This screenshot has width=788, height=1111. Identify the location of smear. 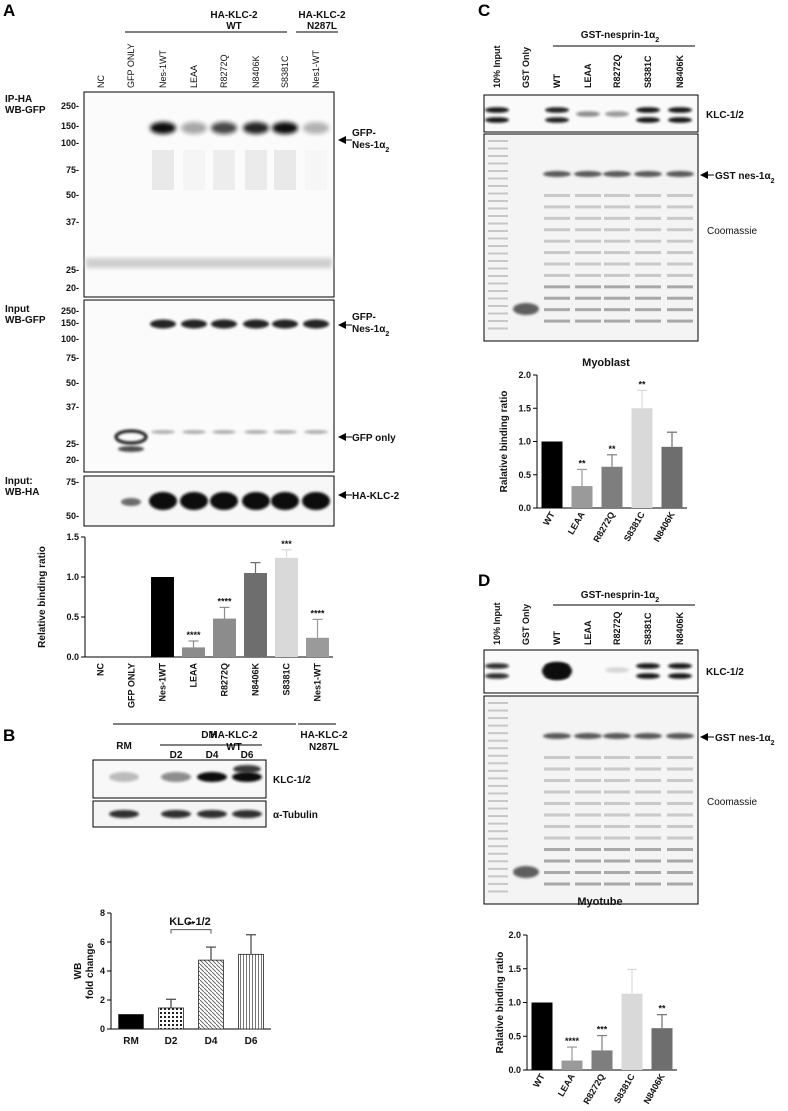
(285, 170).